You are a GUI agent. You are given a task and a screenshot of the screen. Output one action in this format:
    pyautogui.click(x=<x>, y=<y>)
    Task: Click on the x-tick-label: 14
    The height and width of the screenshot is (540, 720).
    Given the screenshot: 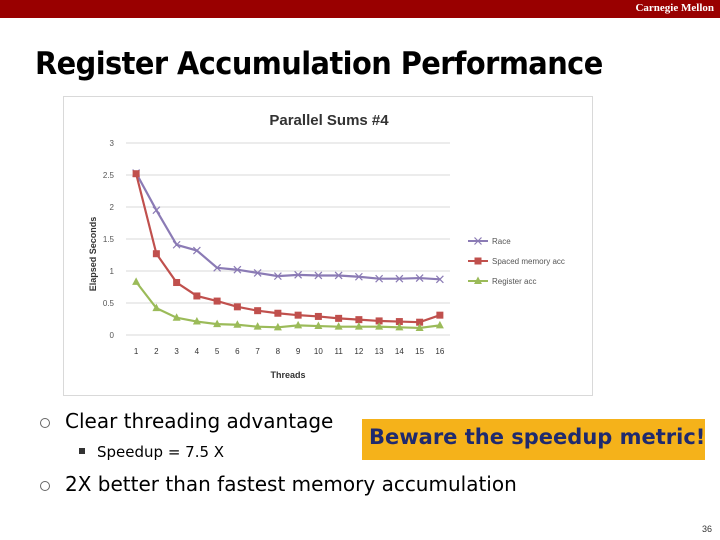 What is the action you would take?
    pyautogui.click(x=399, y=351)
    